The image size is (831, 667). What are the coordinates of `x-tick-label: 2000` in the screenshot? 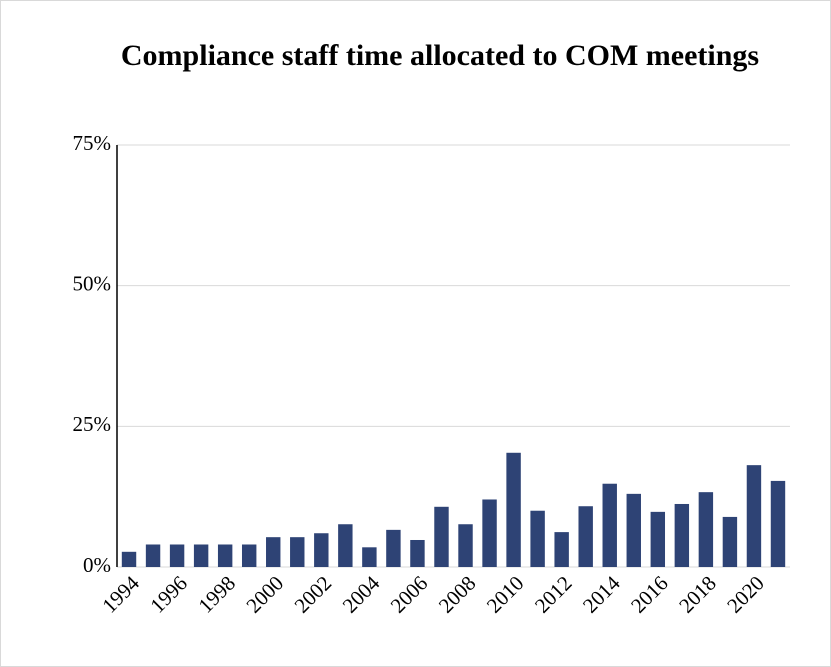 It's located at (265, 594).